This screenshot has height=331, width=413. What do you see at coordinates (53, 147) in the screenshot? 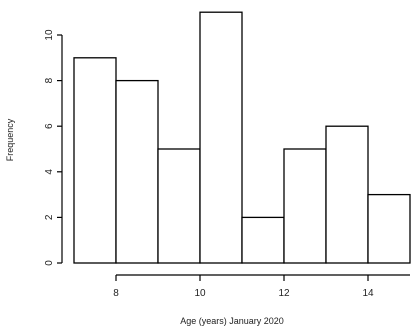
I see `y-axis: 0 2 4 6 8 10` at bounding box center [53, 147].